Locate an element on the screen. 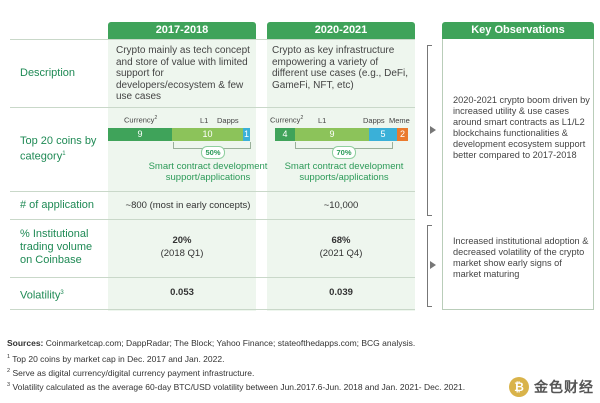 This screenshot has width=600, height=403. bar-label-currency-2017: Currency2 is located at coordinates (141, 120).